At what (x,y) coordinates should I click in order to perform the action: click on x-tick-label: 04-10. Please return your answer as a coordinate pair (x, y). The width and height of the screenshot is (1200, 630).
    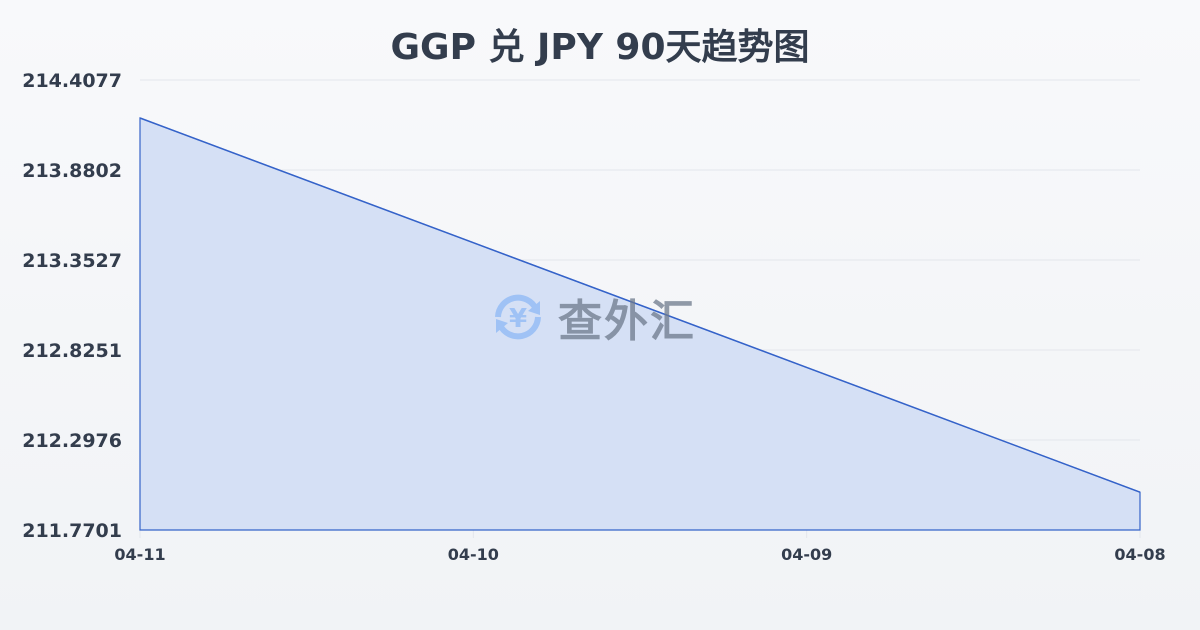
    Looking at the image, I should click on (473, 554).